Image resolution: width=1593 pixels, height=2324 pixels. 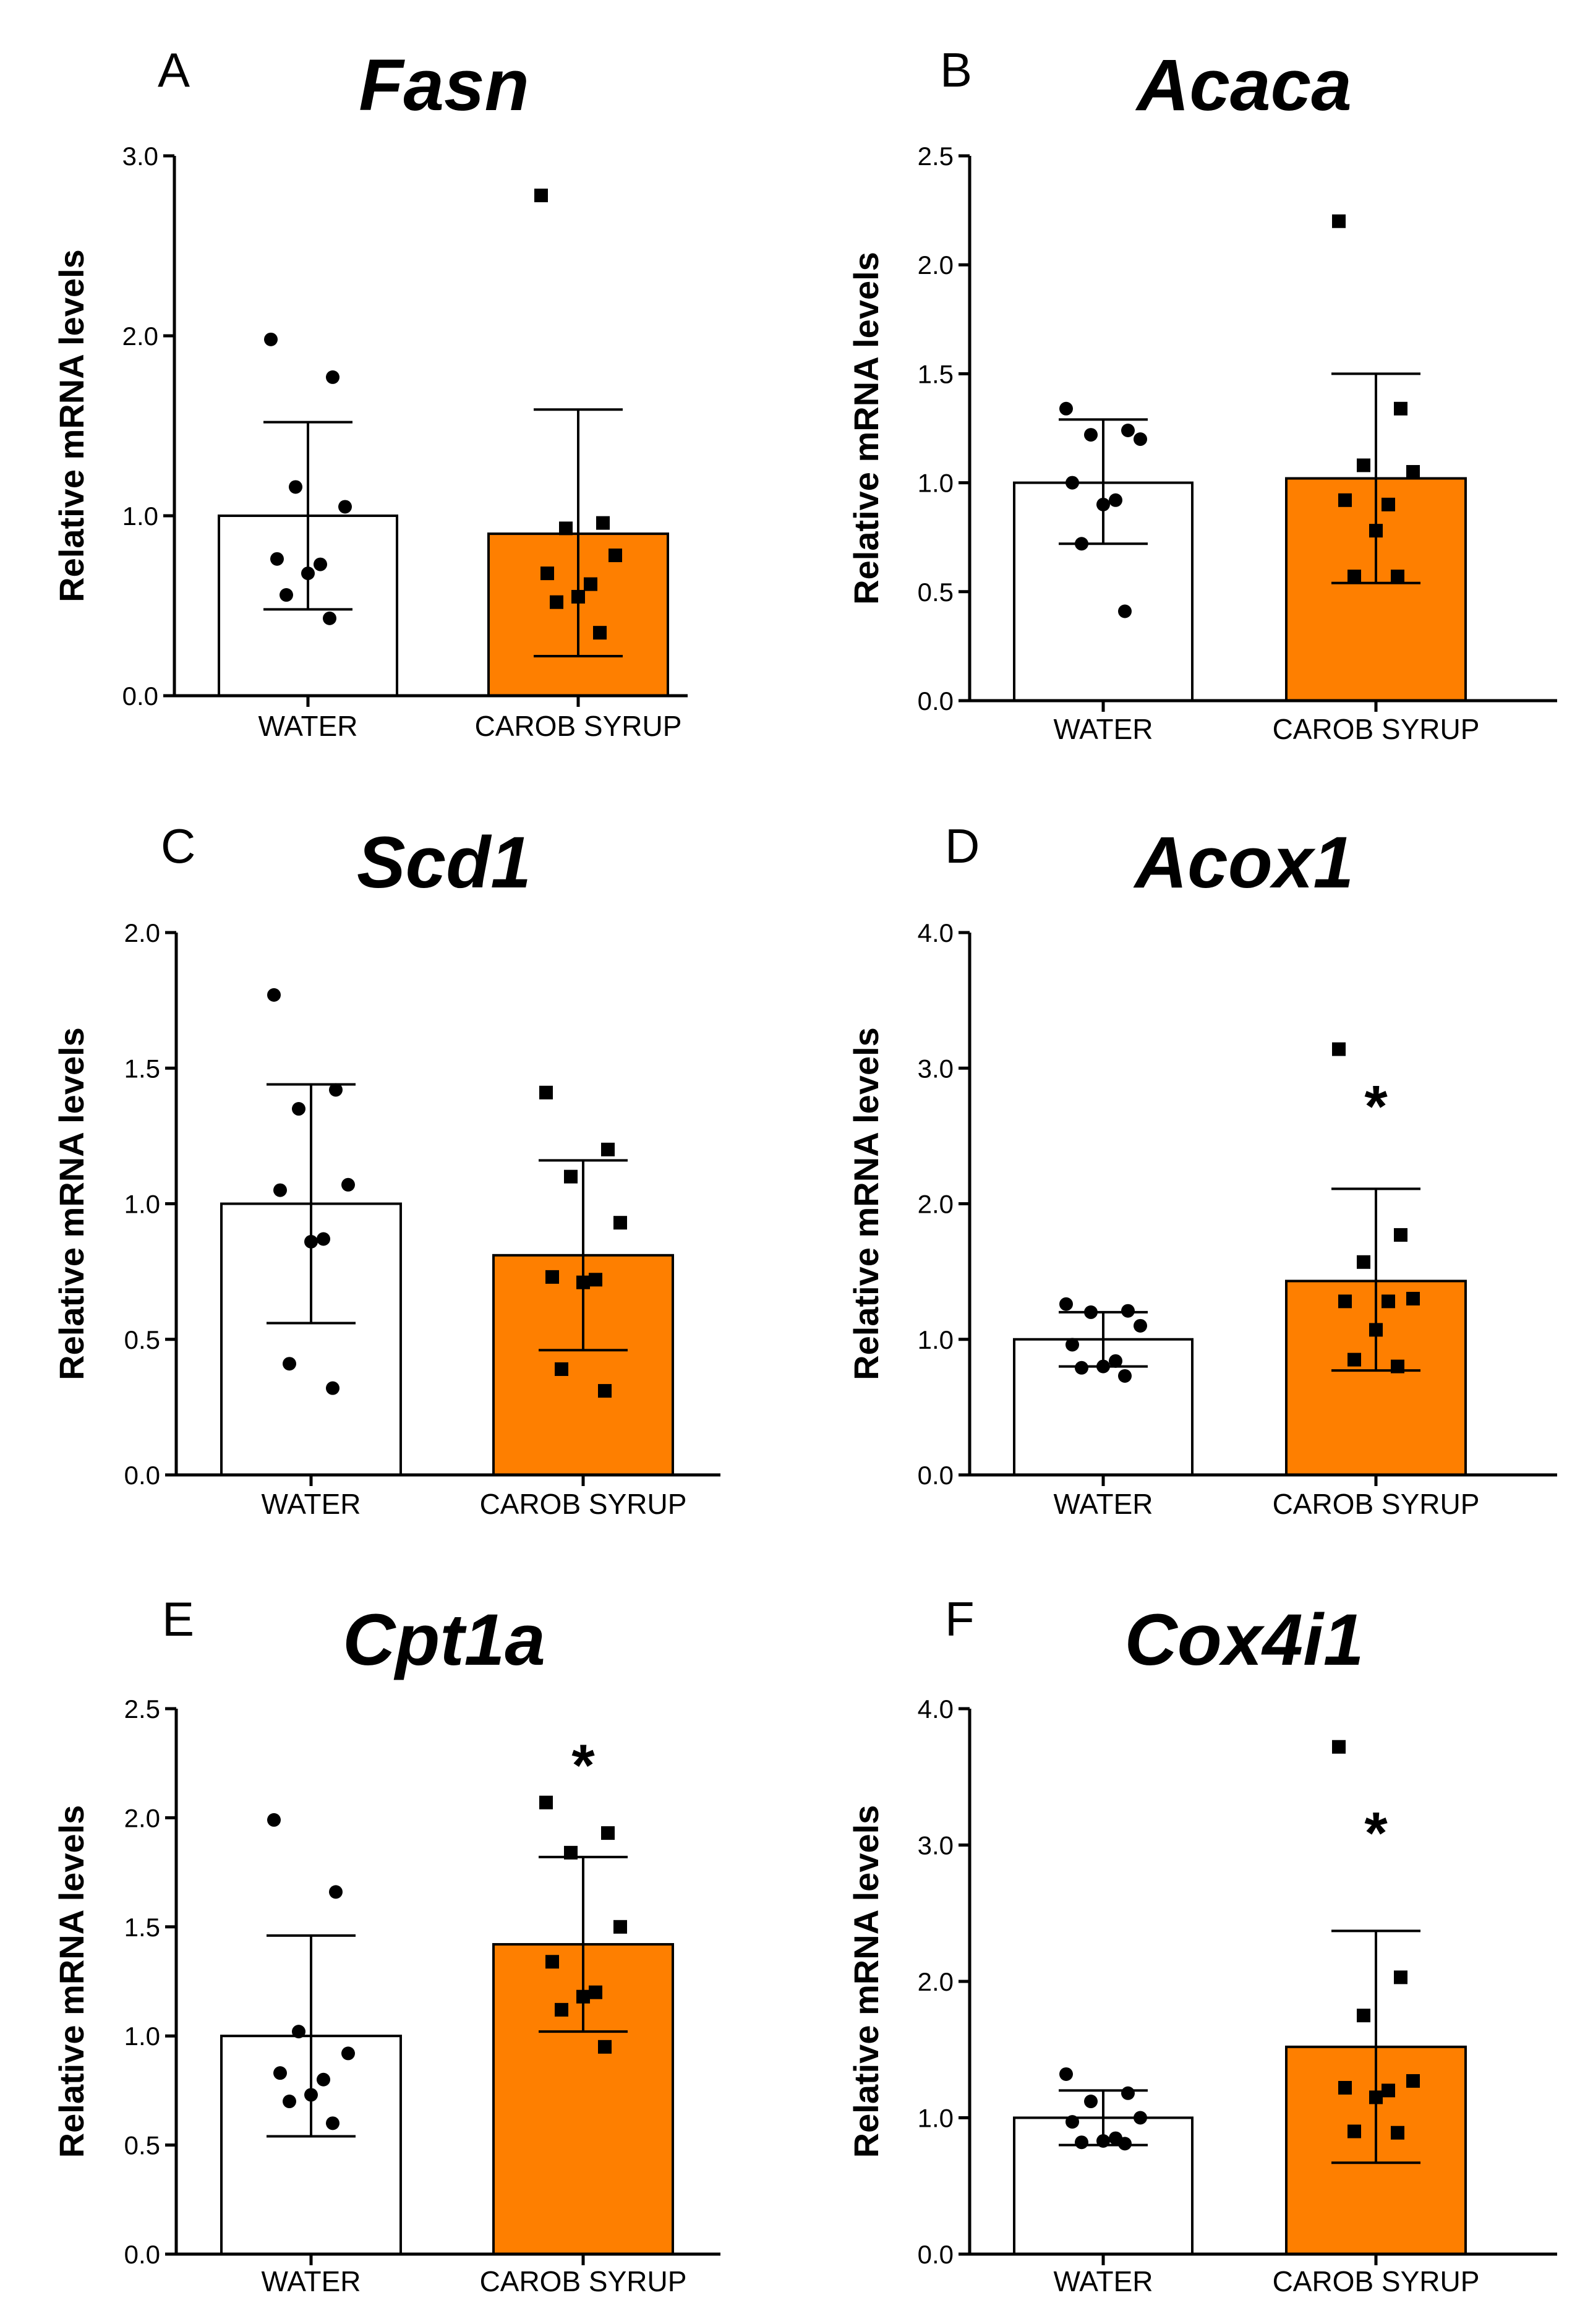 I want to click on chart-title: Fasn, so click(x=444, y=85).